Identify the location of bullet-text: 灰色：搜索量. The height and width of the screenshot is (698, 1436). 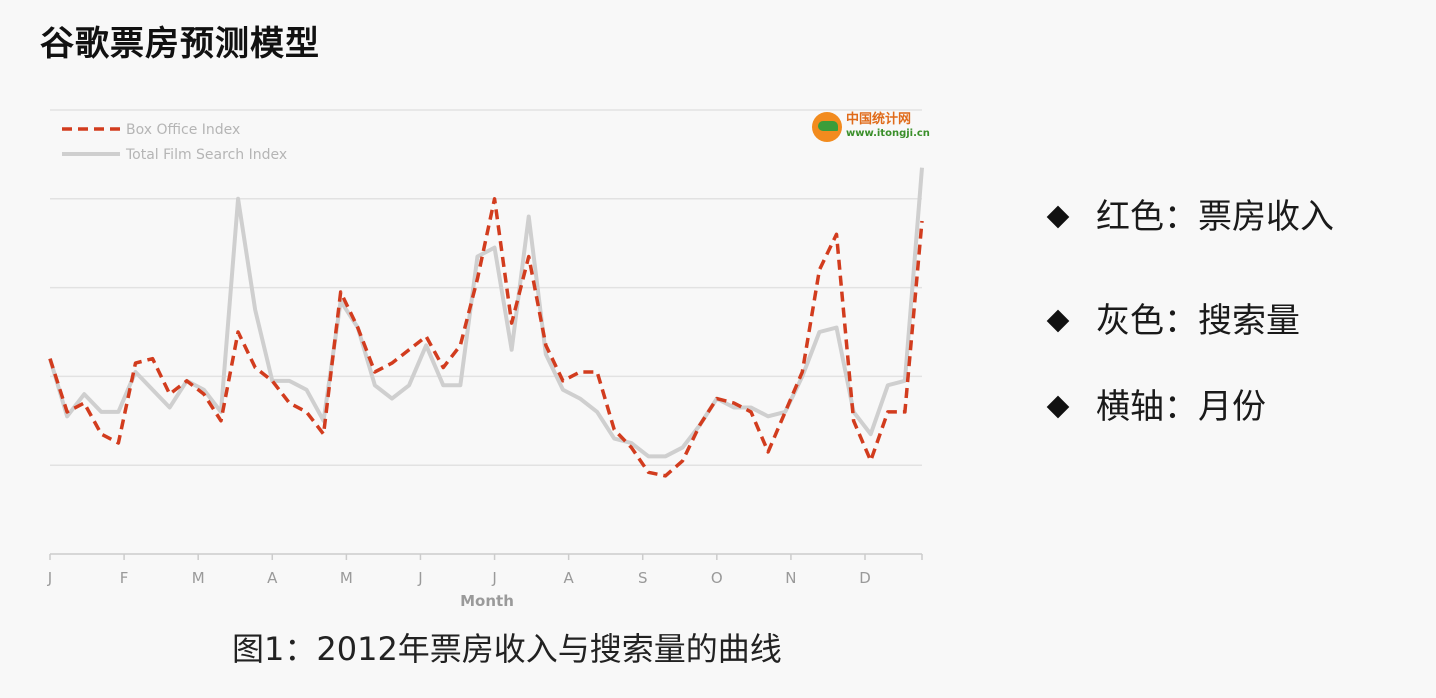
(1198, 321).